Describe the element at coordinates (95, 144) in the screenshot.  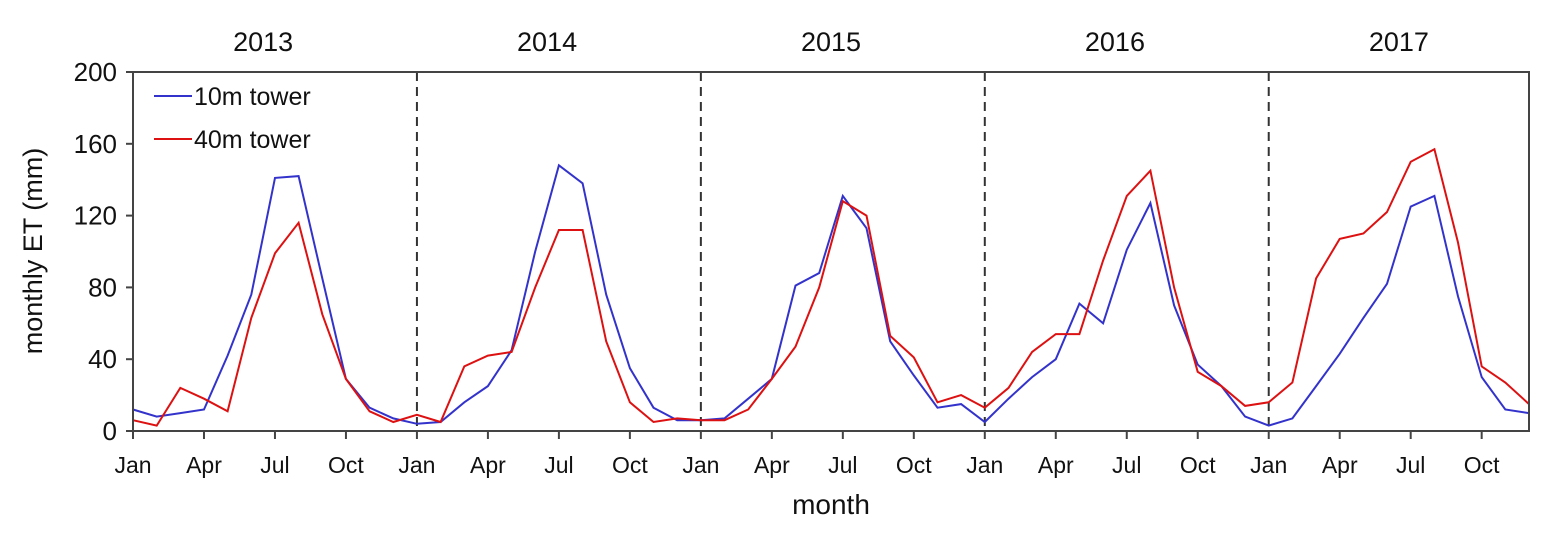
I see `y-tick-label: 160` at that location.